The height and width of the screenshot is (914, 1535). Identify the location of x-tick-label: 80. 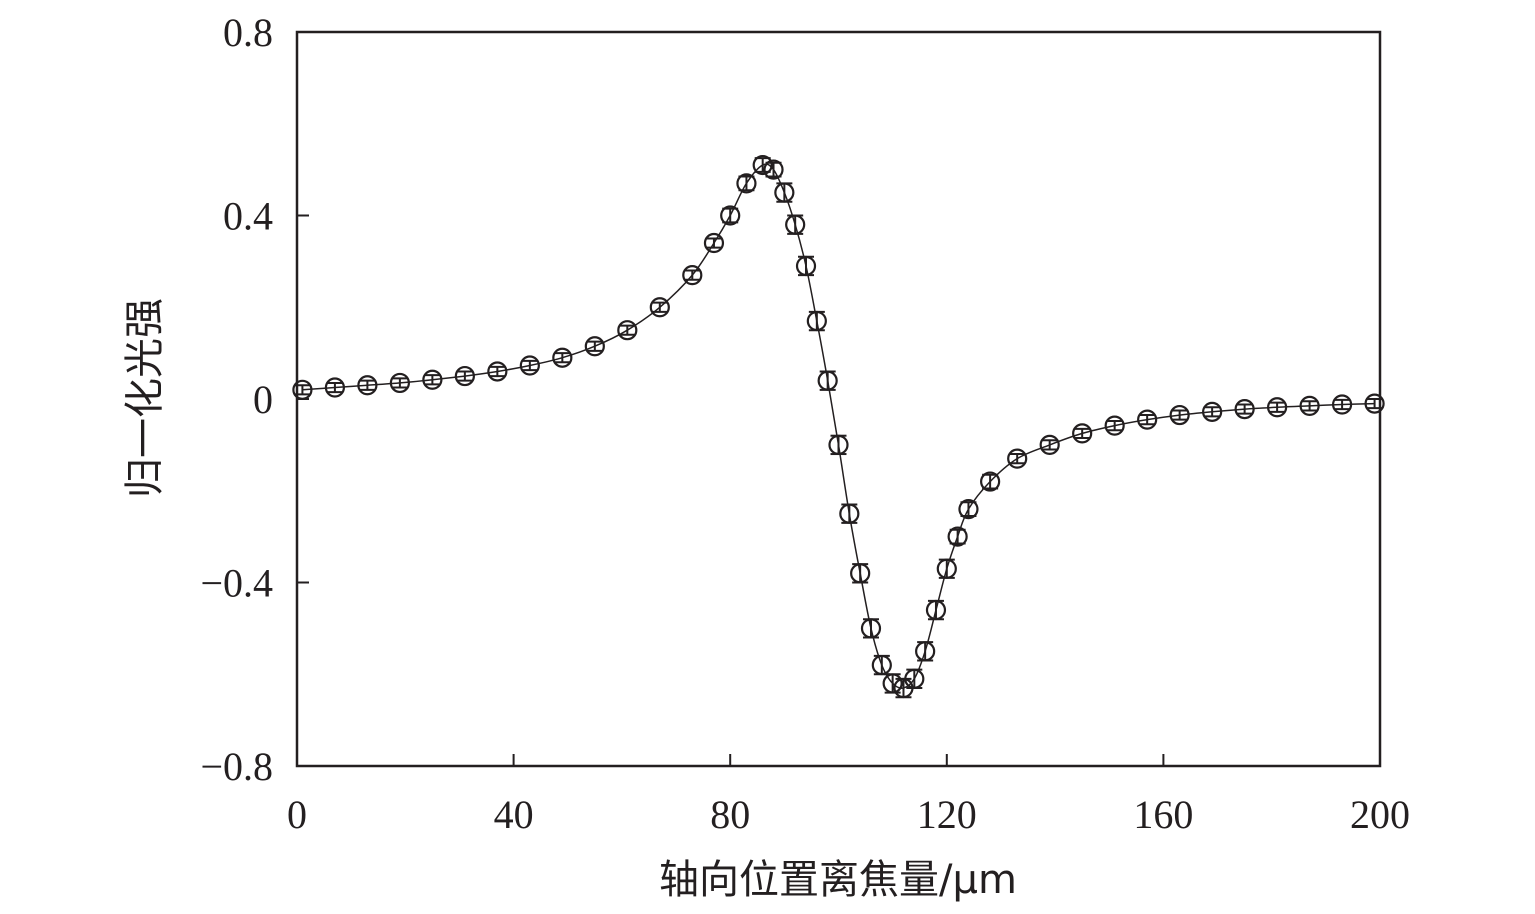
(730, 814).